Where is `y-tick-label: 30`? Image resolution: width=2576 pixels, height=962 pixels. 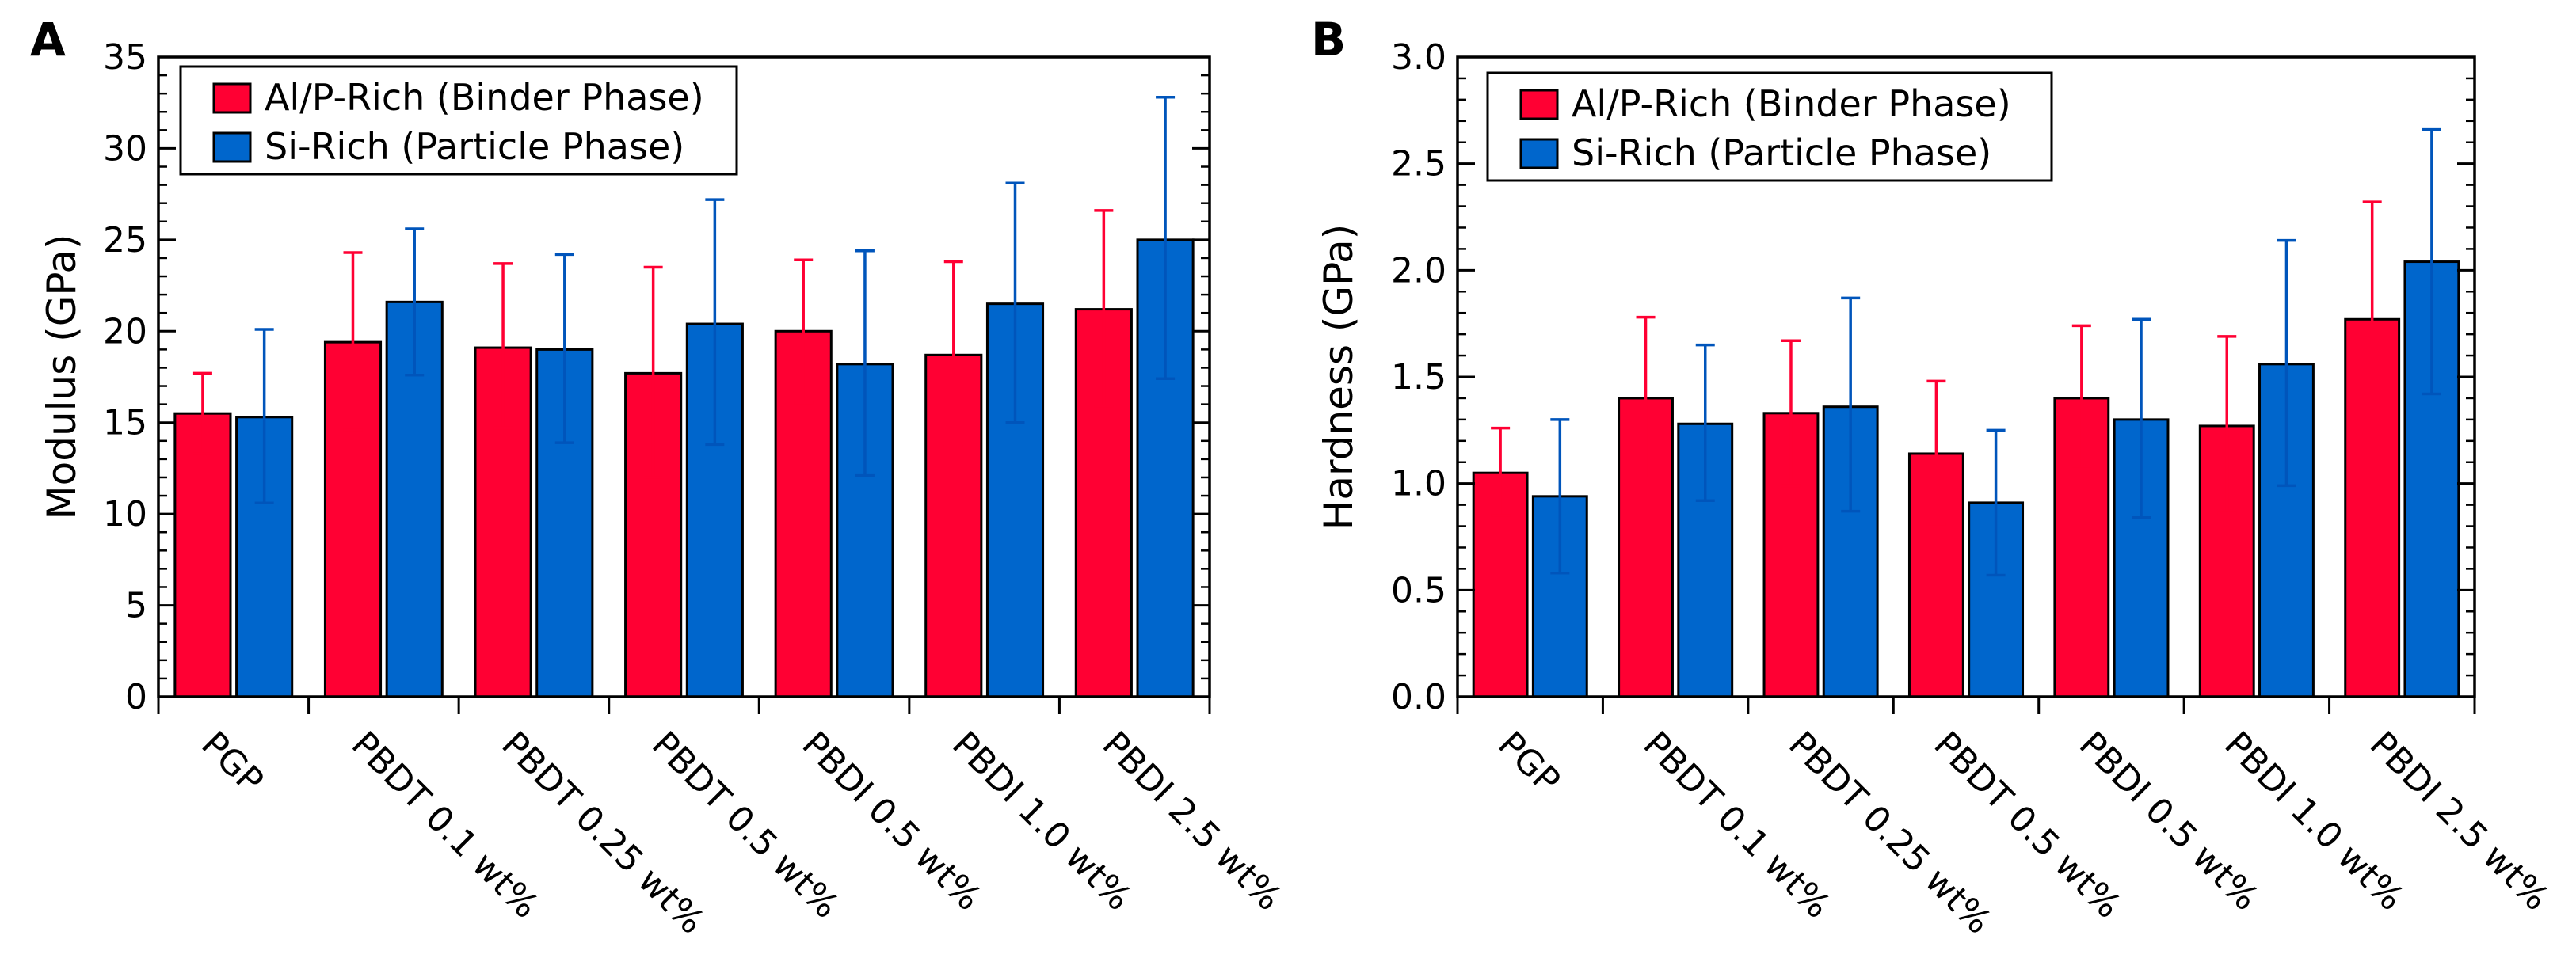
y-tick-label: 30 is located at coordinates (125, 148).